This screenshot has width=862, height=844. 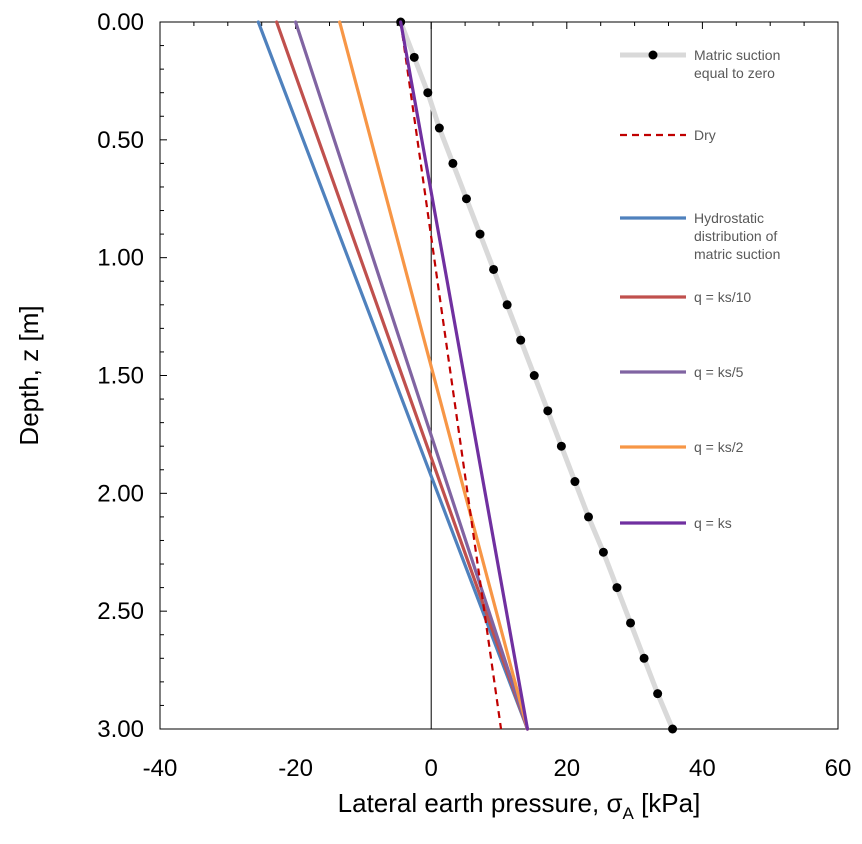 I want to click on legend-marker, so click(x=653, y=55).